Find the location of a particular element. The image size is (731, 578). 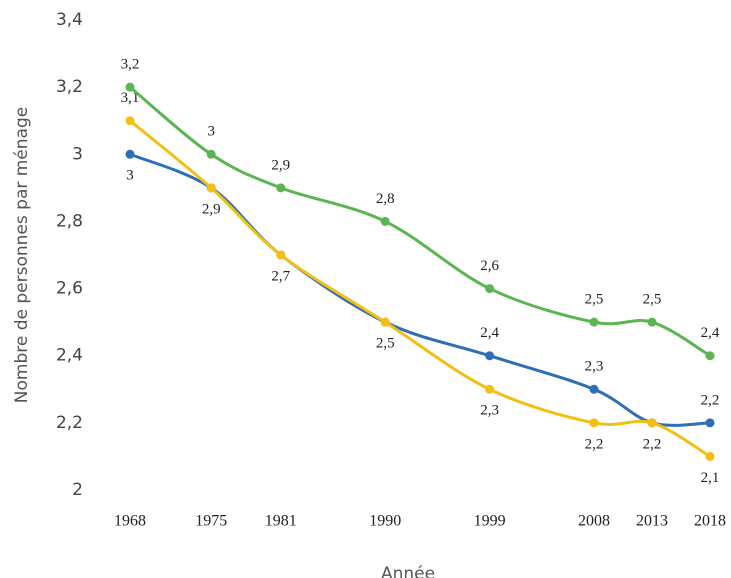

y-tick-label: 2,4 is located at coordinates (69, 356).